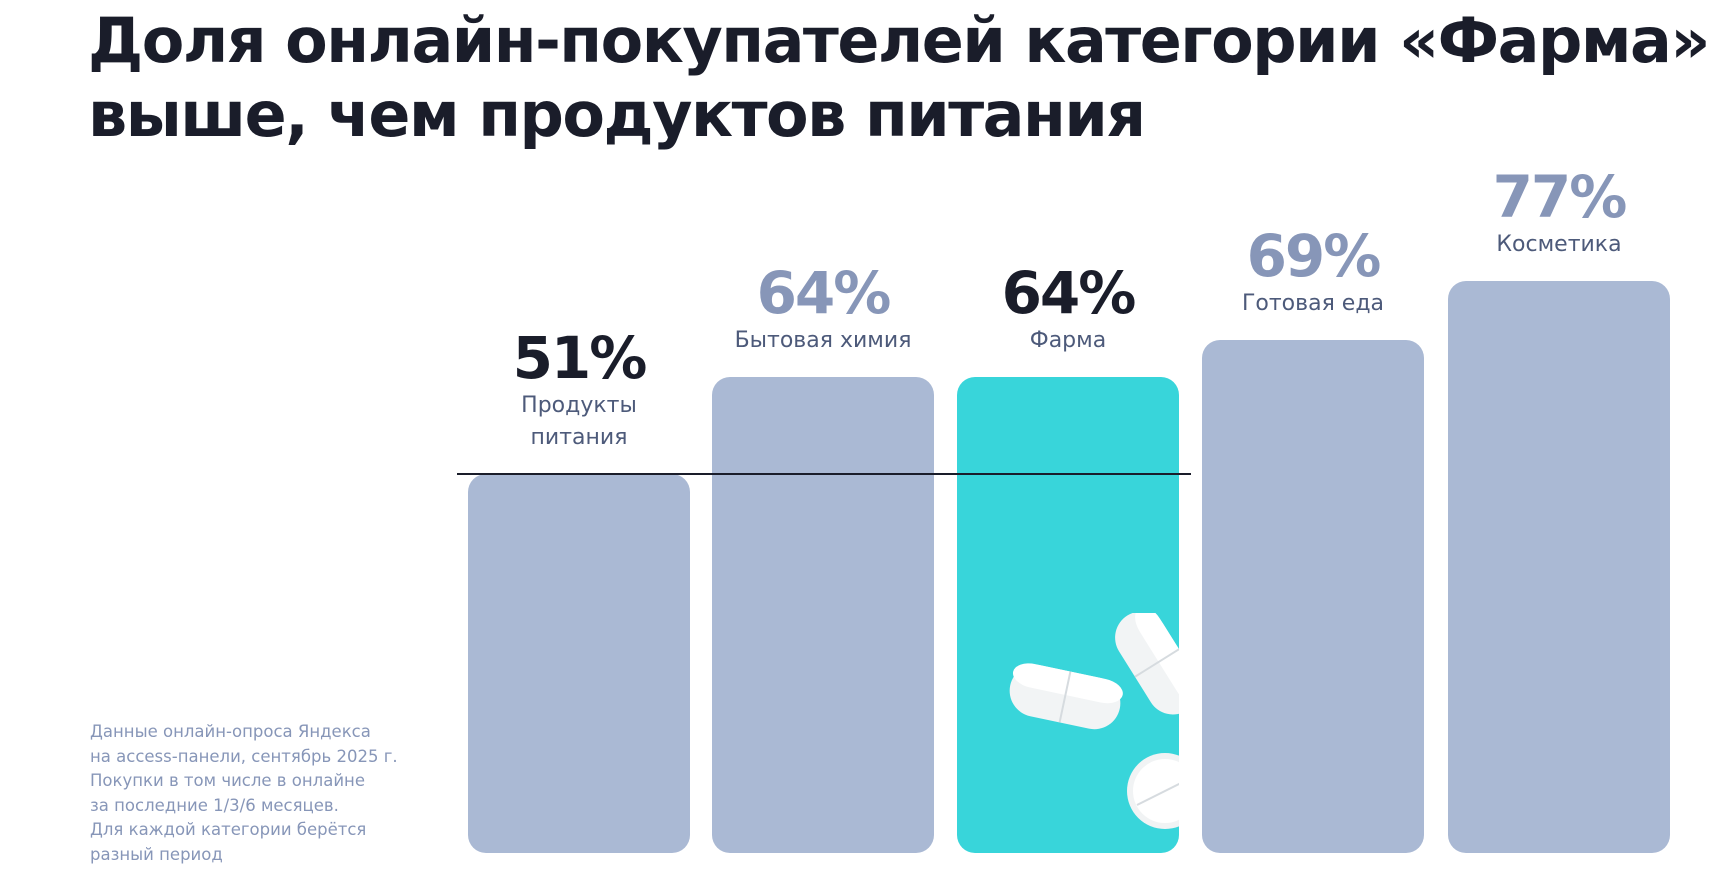 The width and height of the screenshot is (1735, 894). I want to click on bar-label-4: 77% Косметика, so click(1559, 213).